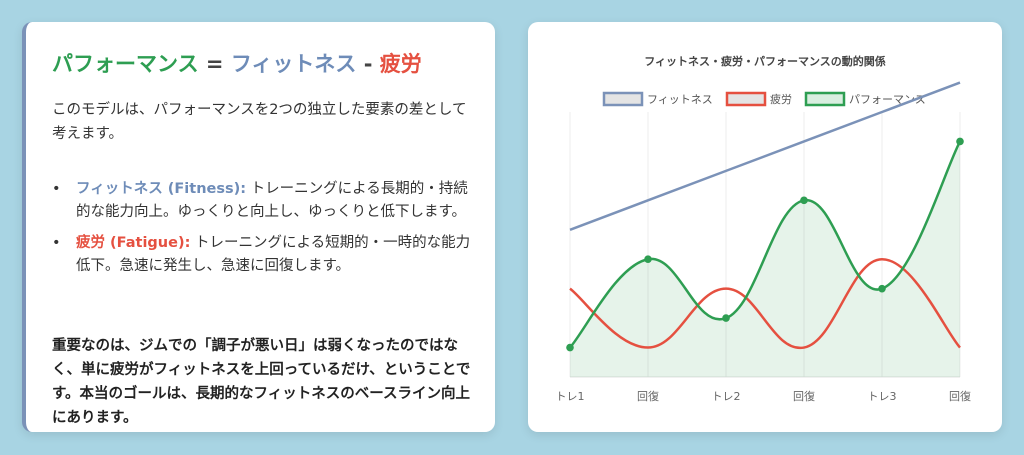 The height and width of the screenshot is (455, 1024). Describe the element at coordinates (746, 99) in the screenshot. I see `legend-swatch-疲労` at that location.